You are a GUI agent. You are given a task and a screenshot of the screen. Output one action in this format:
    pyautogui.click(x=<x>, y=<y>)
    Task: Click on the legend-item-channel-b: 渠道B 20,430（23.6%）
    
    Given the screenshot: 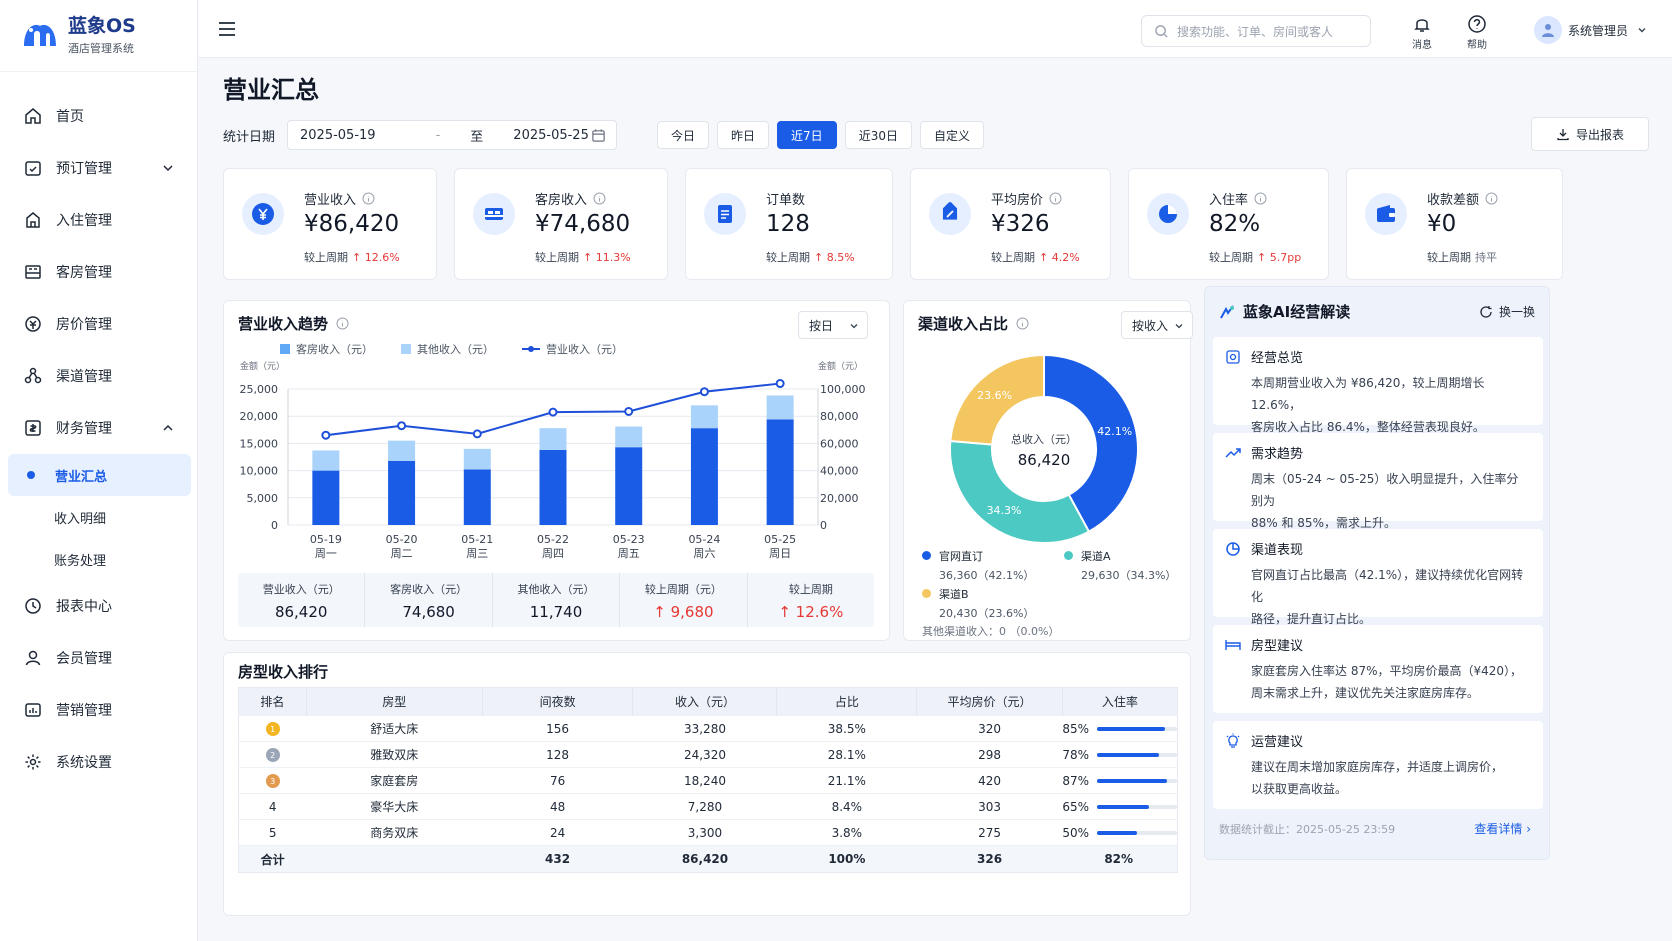 What is the action you would take?
    pyautogui.click(x=978, y=603)
    